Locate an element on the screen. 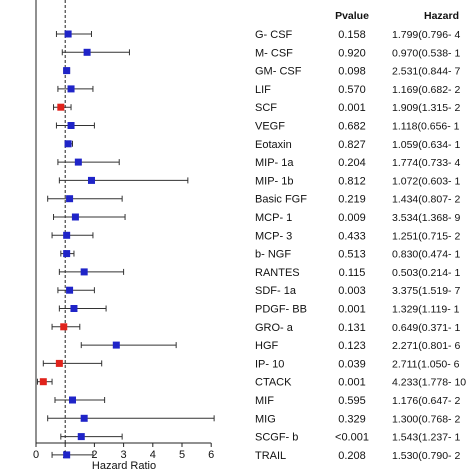  row-hazard-ratio: 1.530(0.790- 2 is located at coordinates (426, 456).